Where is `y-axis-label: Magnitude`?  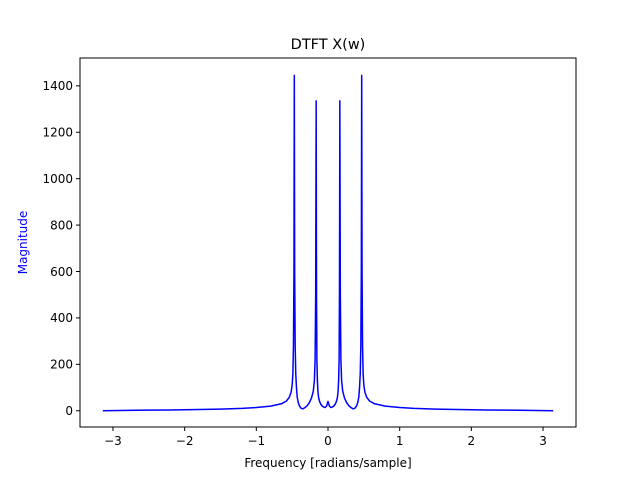
y-axis-label: Magnitude is located at coordinates (23, 243).